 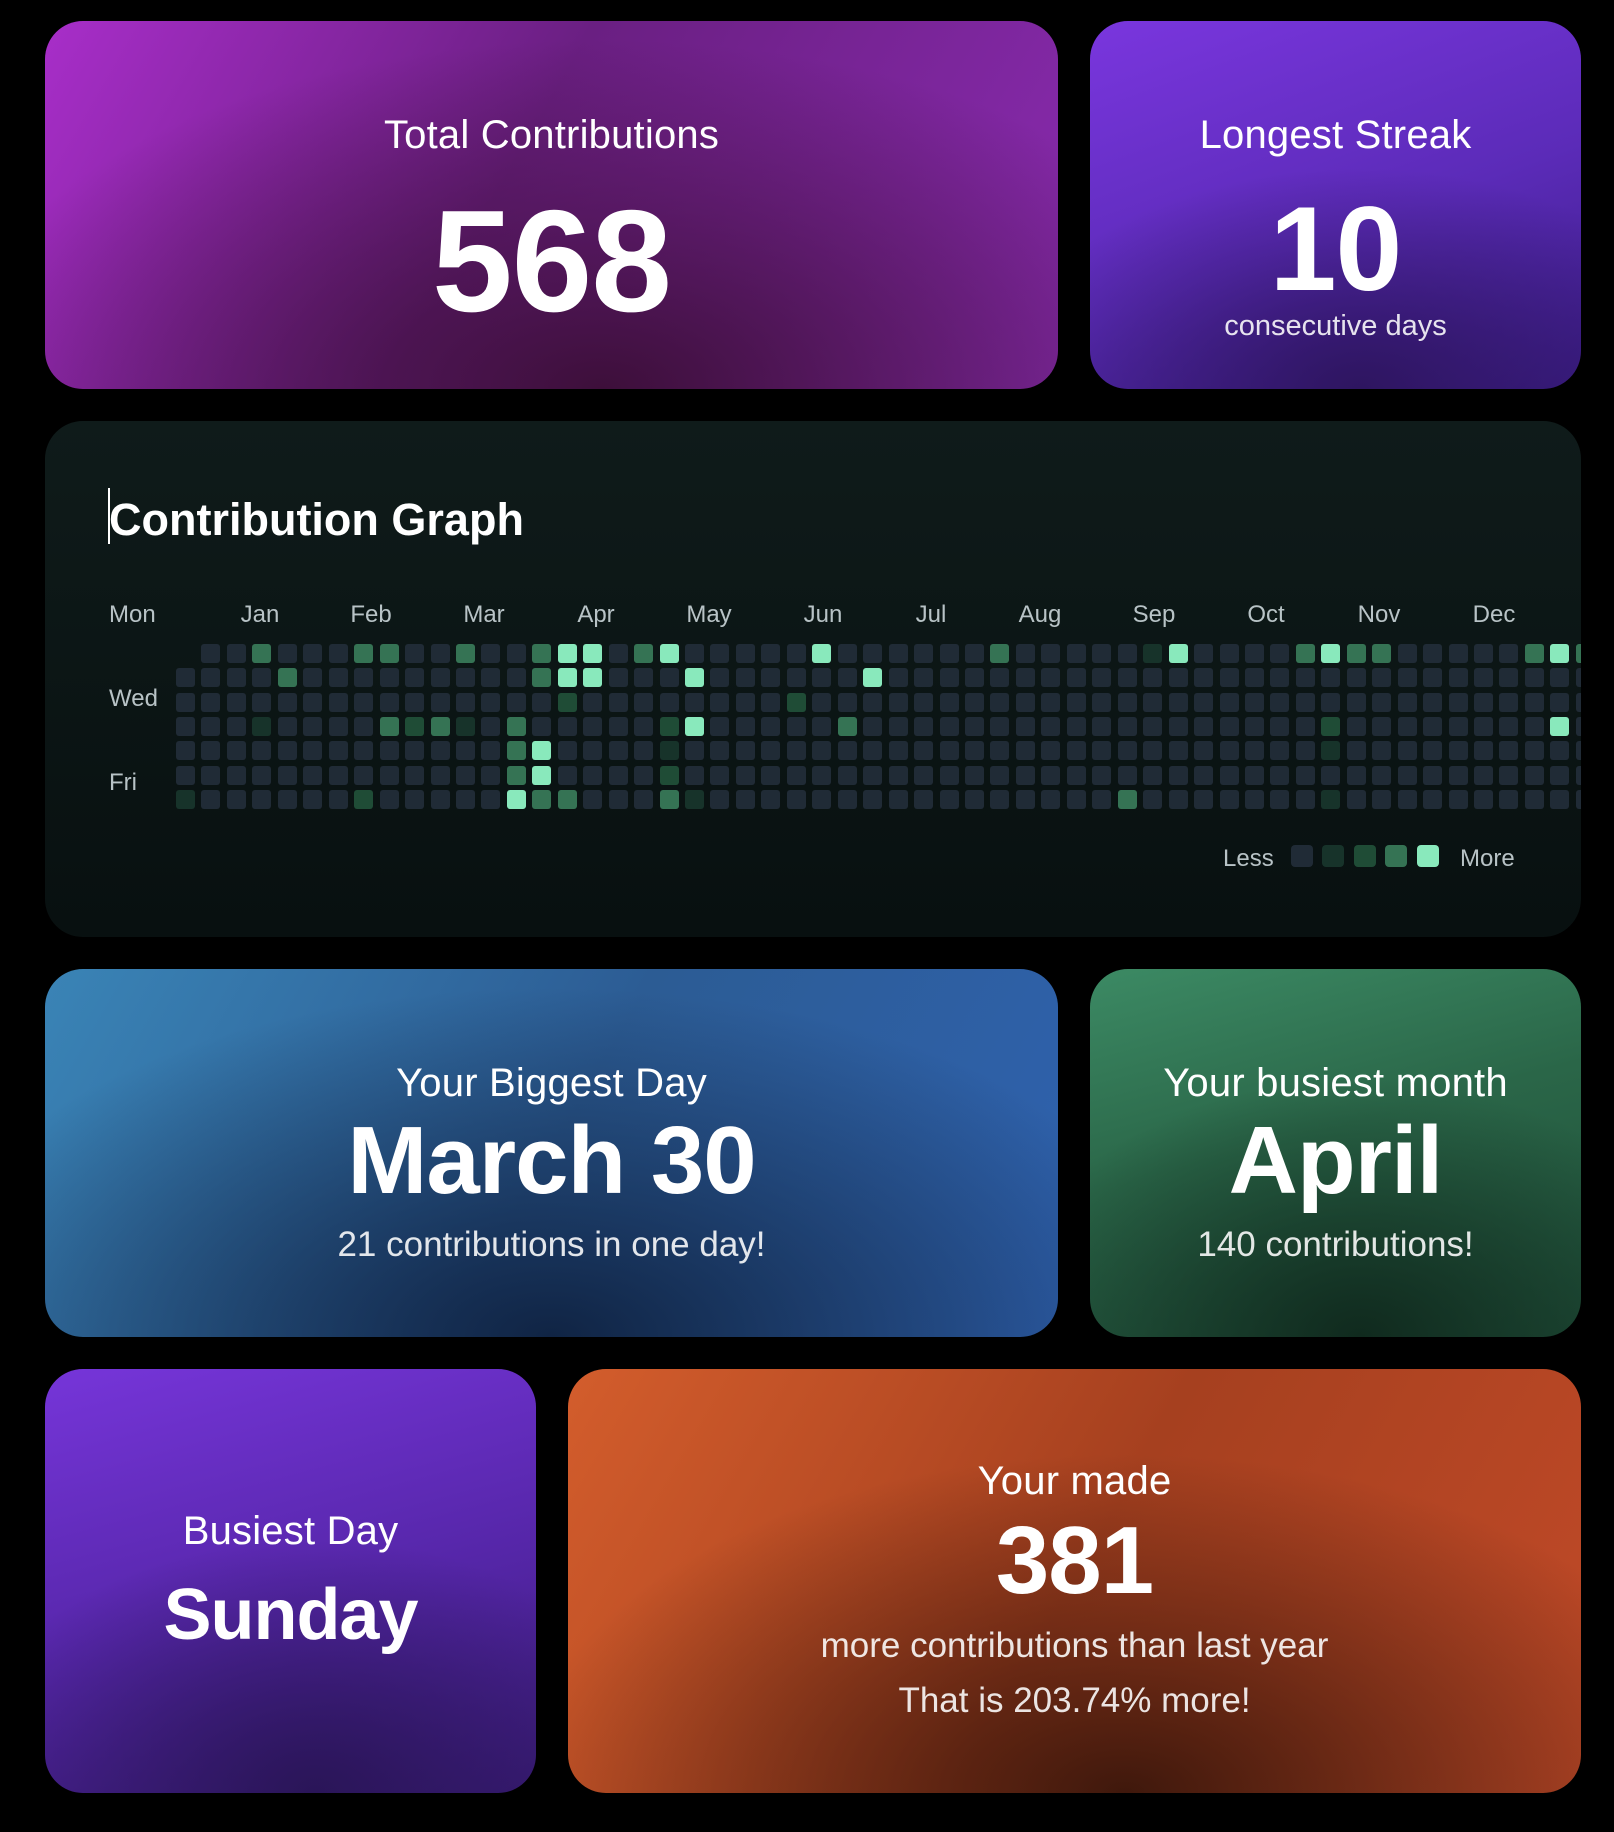 I want to click on month-label-mar: Mar, so click(x=484, y=614).